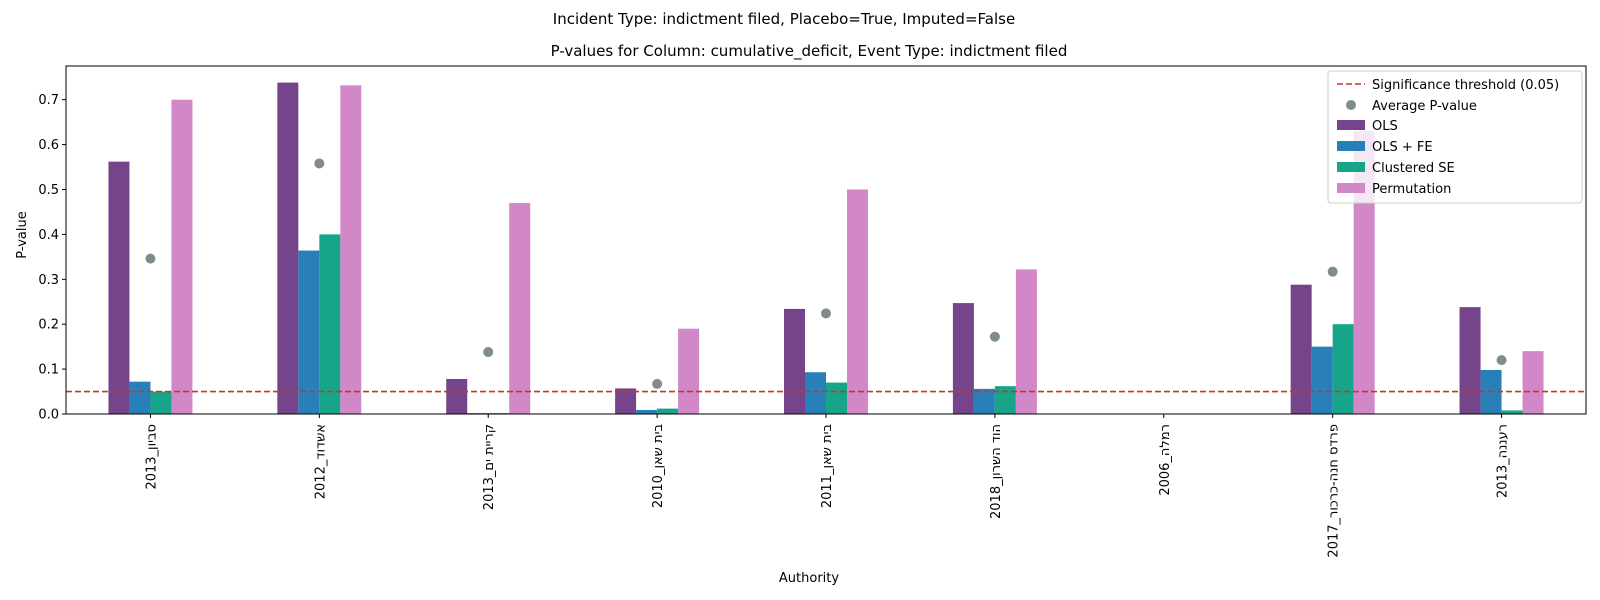  I want to click on x-tick-label-0: סביון_2013, so click(151, 457).